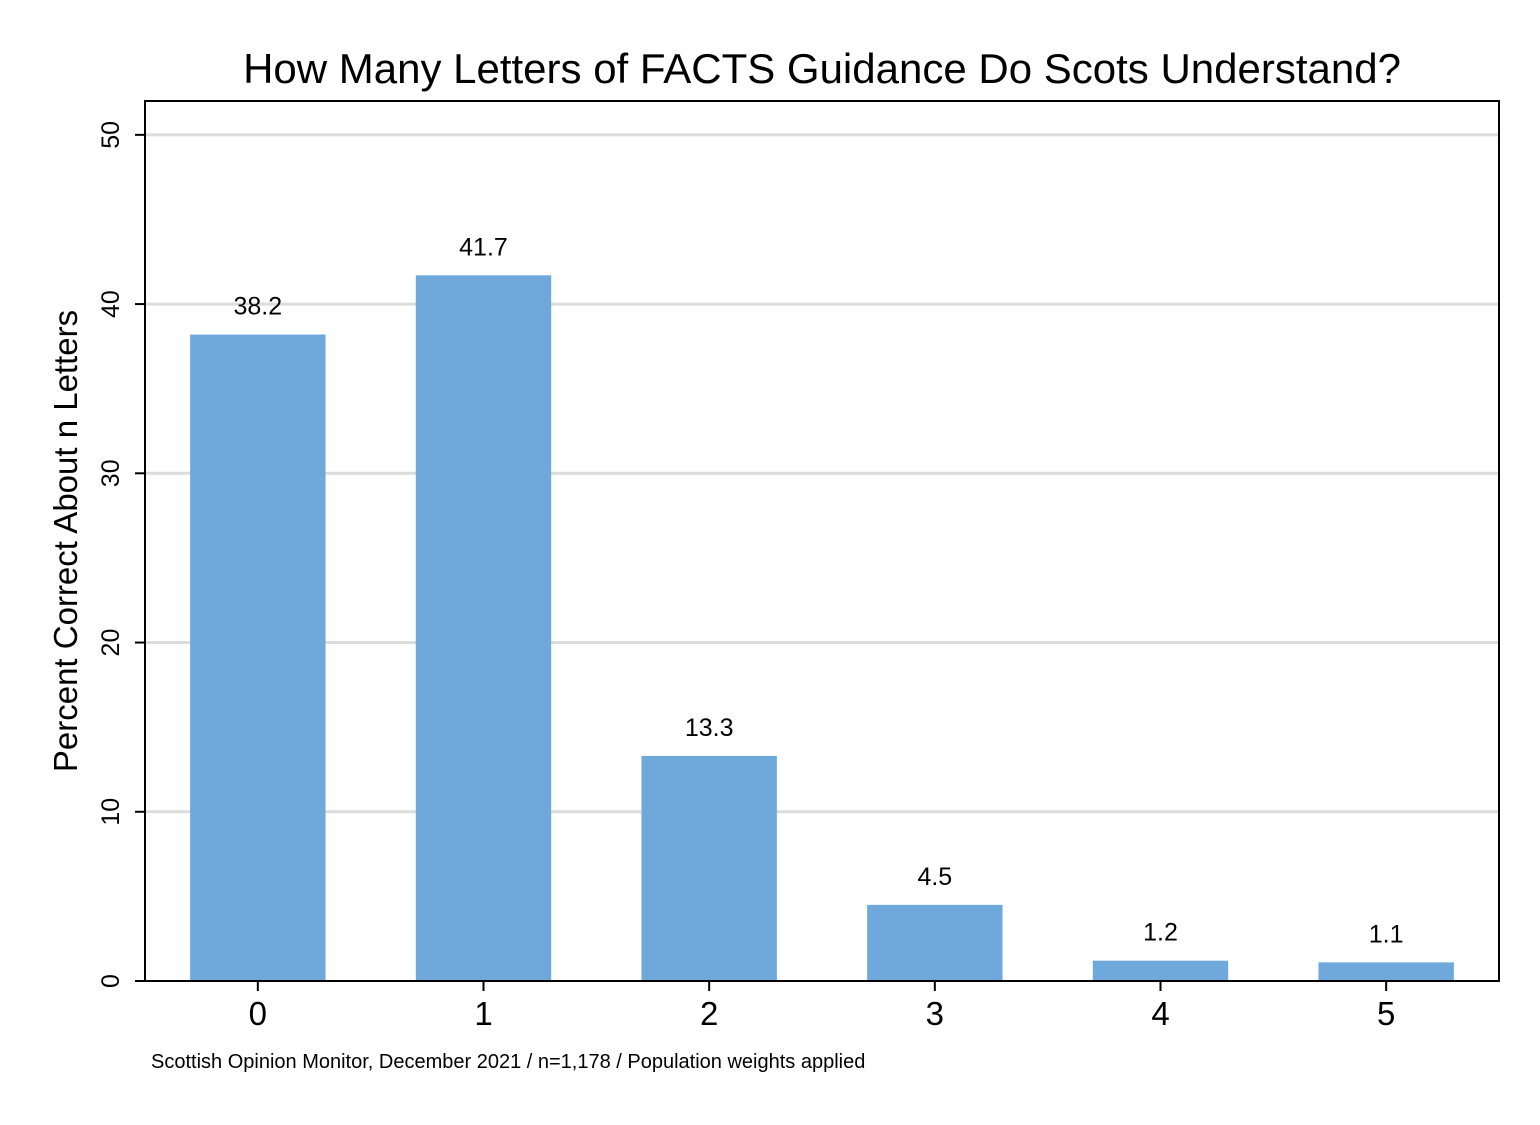 This screenshot has height=1125, width=1540. Describe the element at coordinates (257, 307) in the screenshot. I see `bar-value-label: 38.2` at that location.